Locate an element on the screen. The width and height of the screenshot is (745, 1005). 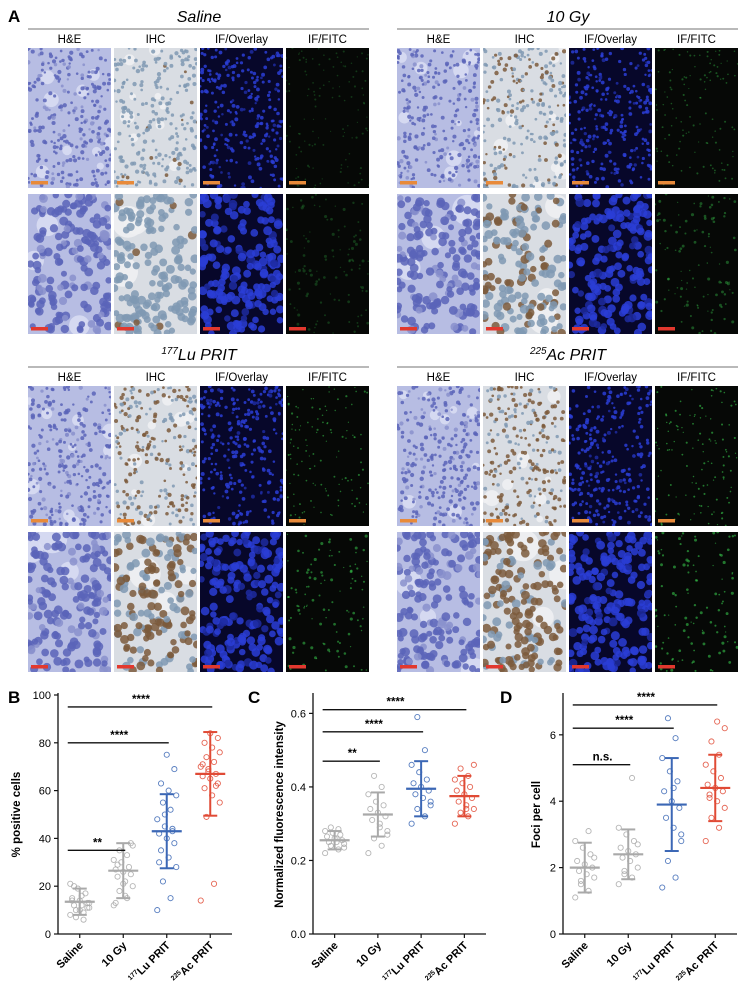
tile-if-low-mag is located at coordinates (242, 455).